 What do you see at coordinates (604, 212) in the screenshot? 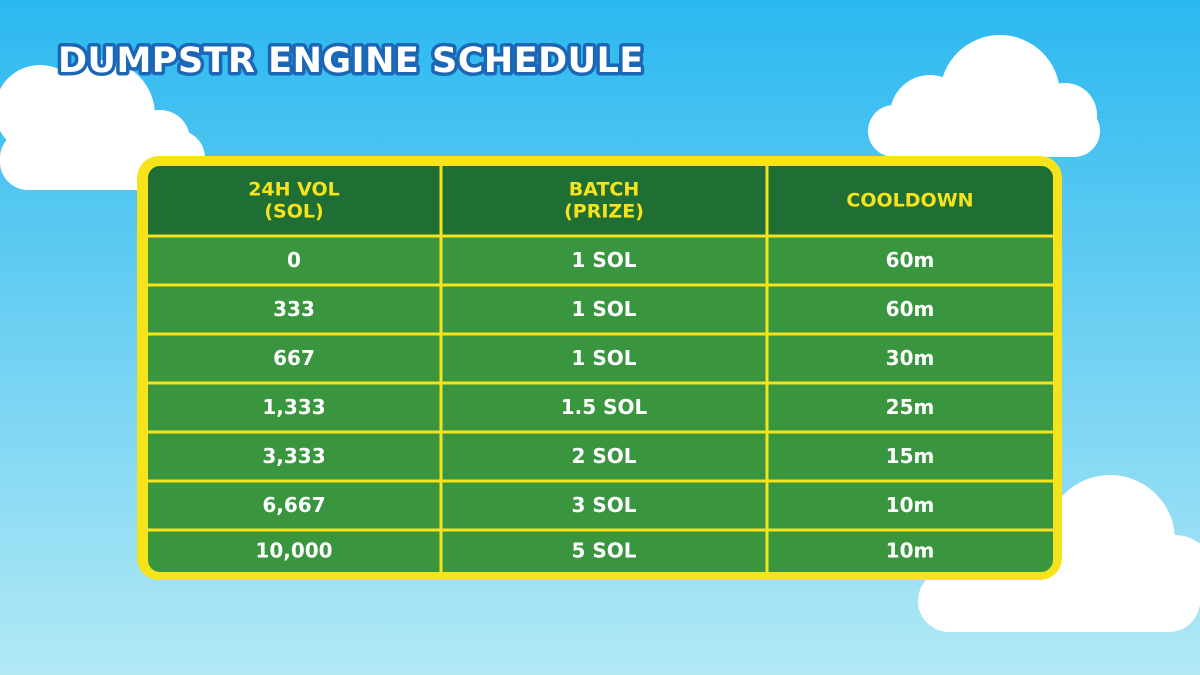
I see `header-cell: (PRIZE)` at bounding box center [604, 212].